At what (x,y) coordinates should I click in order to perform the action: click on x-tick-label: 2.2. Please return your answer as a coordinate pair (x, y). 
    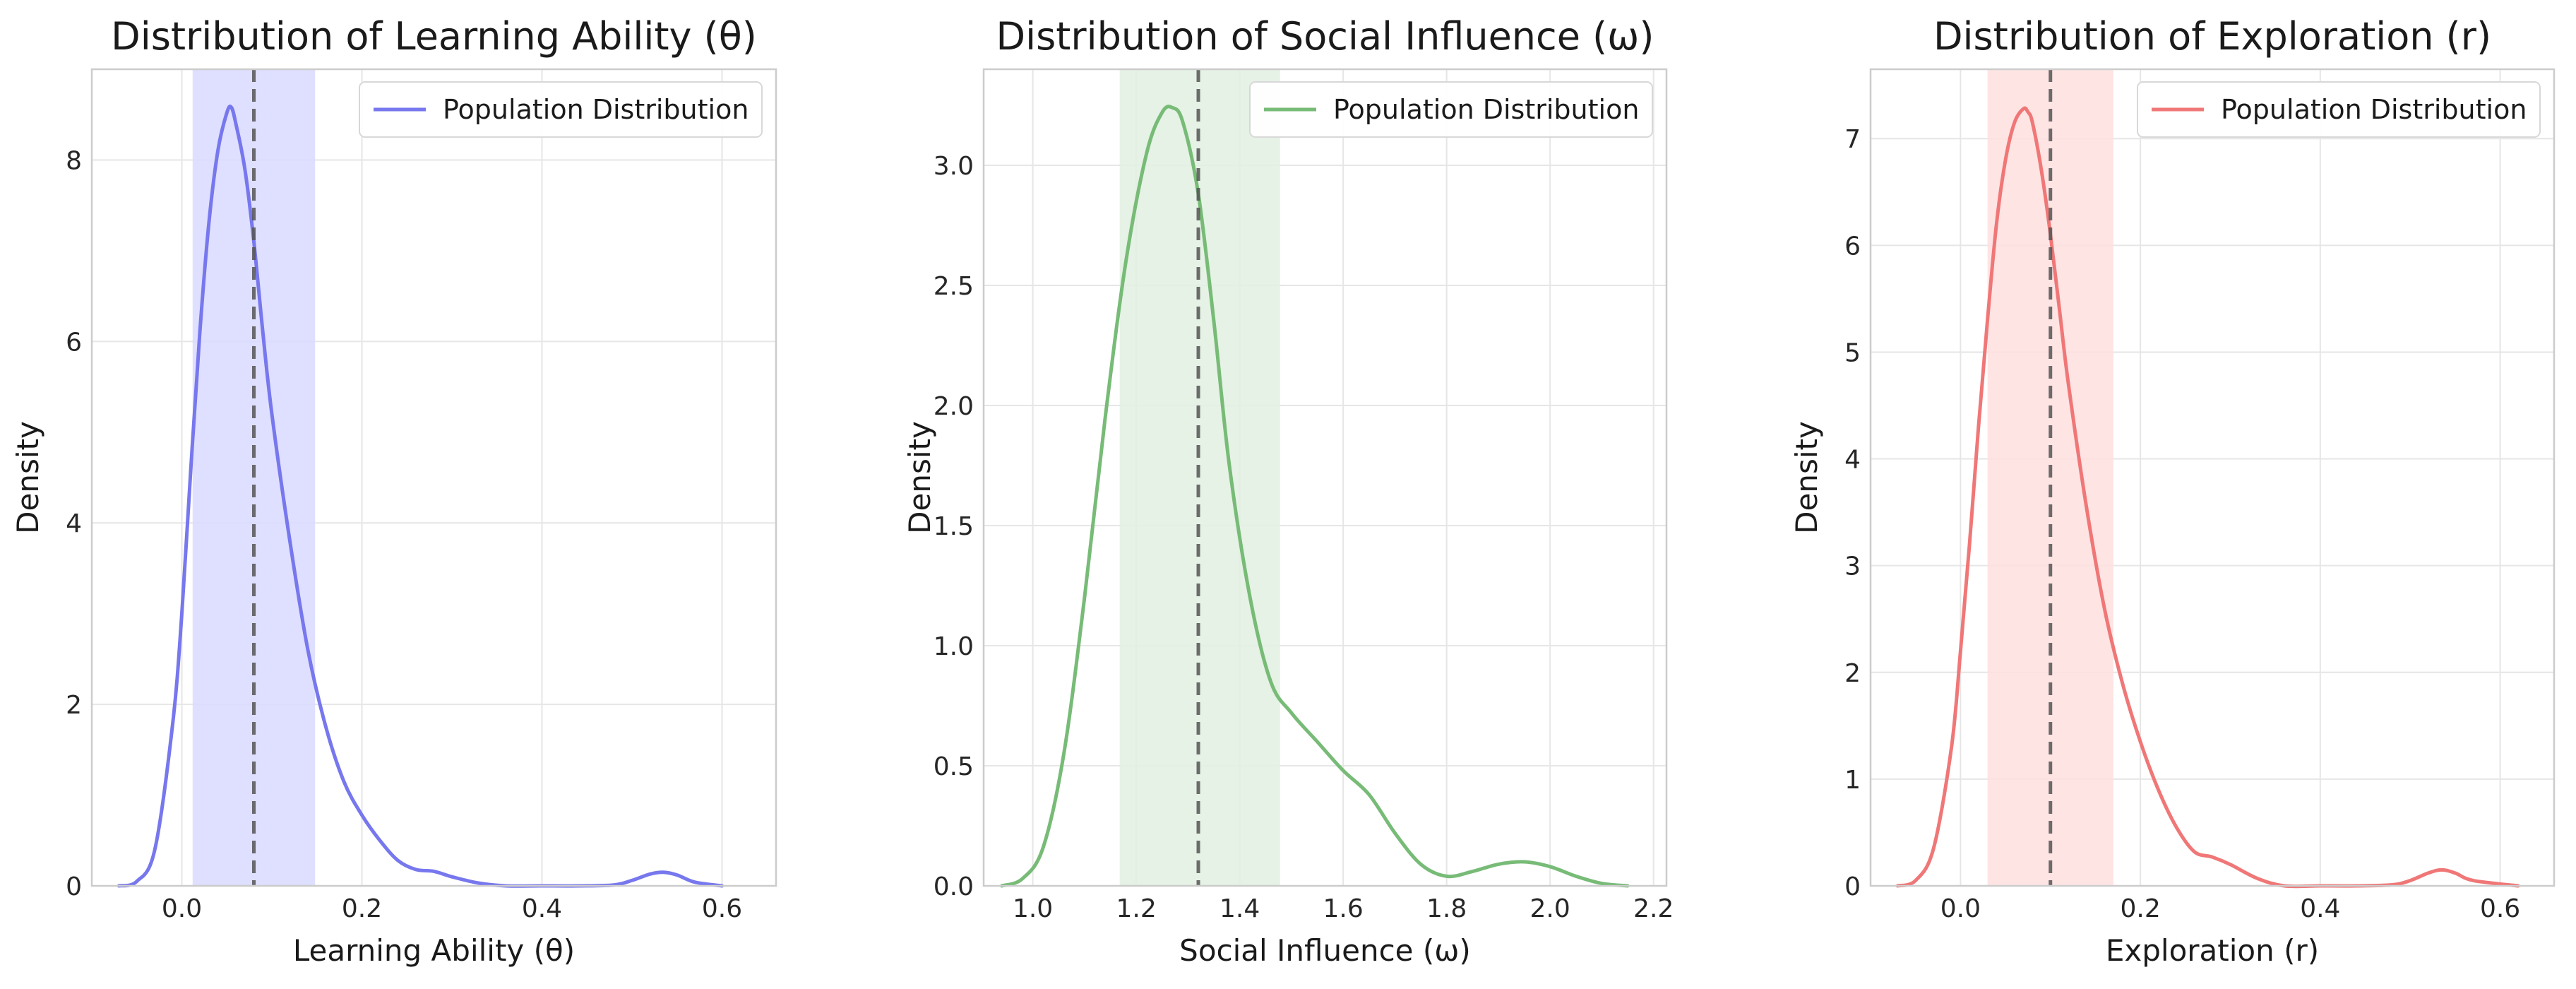
    Looking at the image, I should click on (1653, 908).